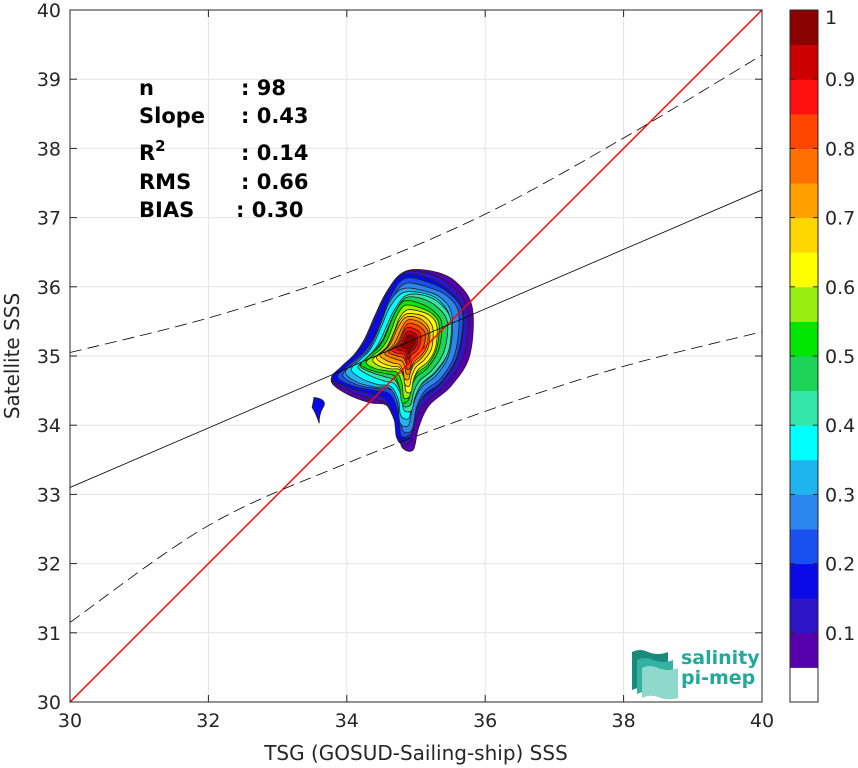 This screenshot has height=768, width=858. What do you see at coordinates (840, 495) in the screenshot?
I see `colorbar-tick-label: 0.3` at bounding box center [840, 495].